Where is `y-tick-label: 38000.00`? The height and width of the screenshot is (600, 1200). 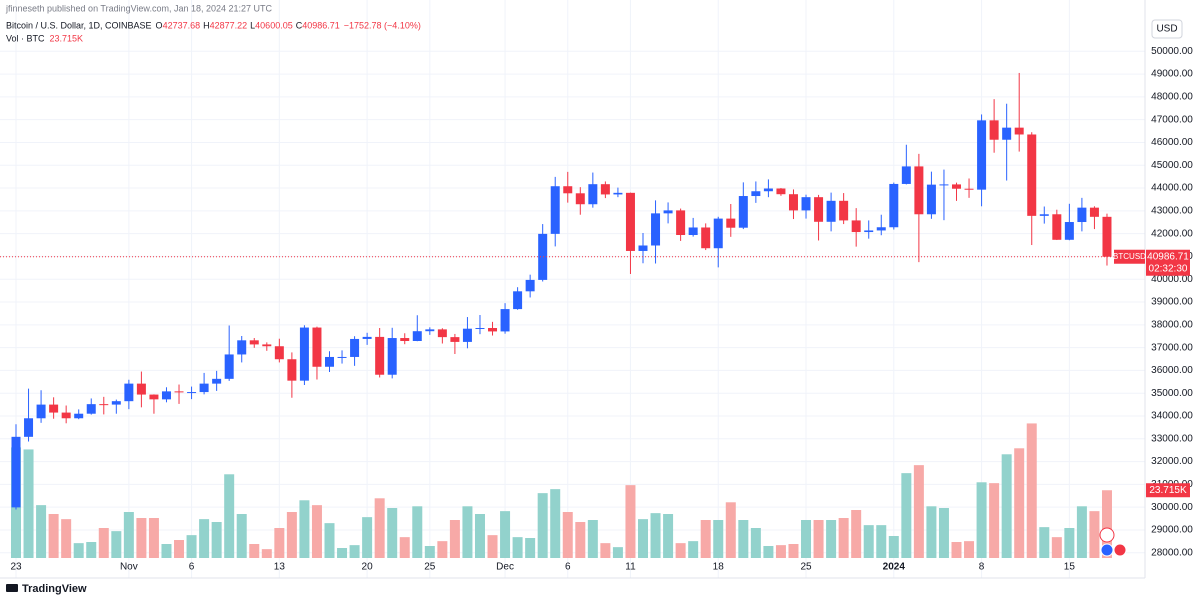
y-tick-label: 38000.00 is located at coordinates (1172, 324).